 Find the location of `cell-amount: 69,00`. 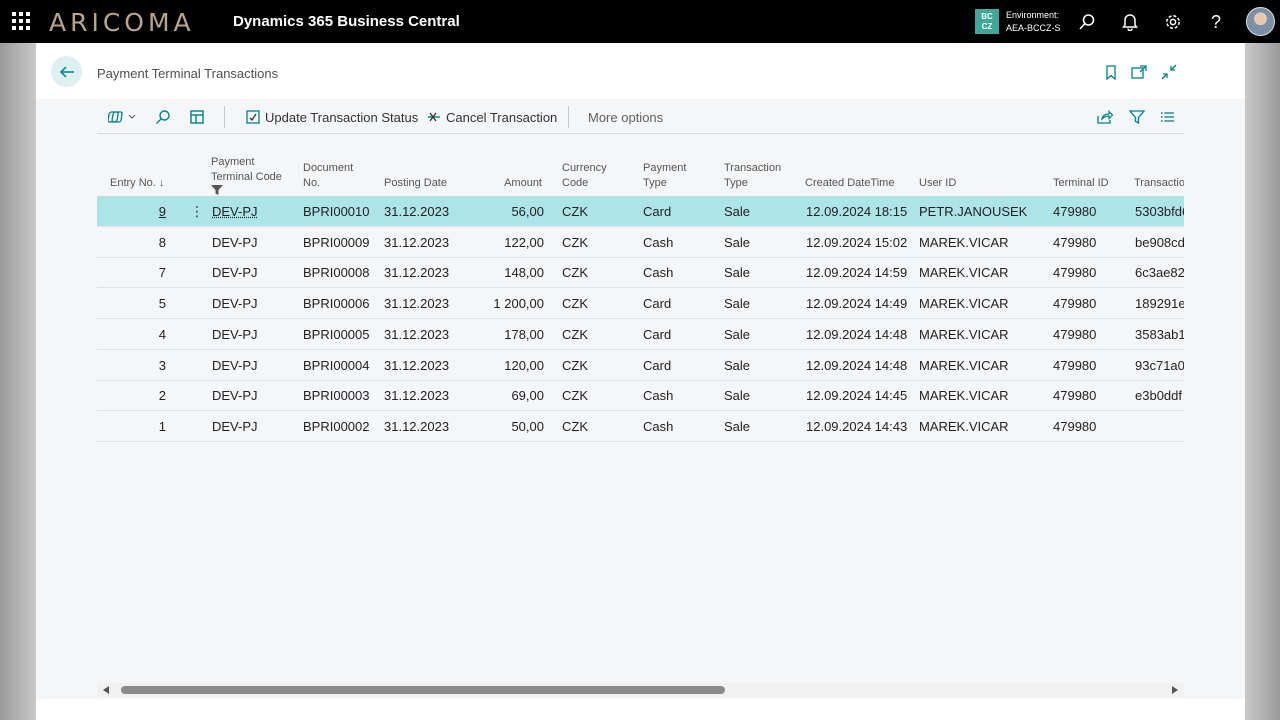

cell-amount: 69,00 is located at coordinates (527, 396).